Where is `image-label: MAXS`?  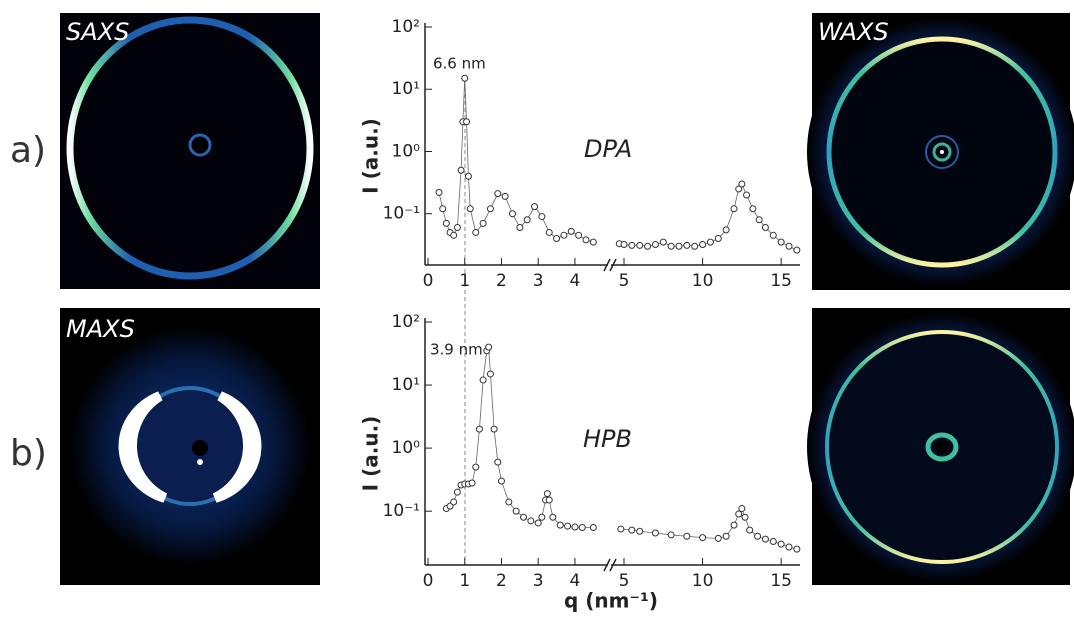
image-label: MAXS is located at coordinates (100, 329).